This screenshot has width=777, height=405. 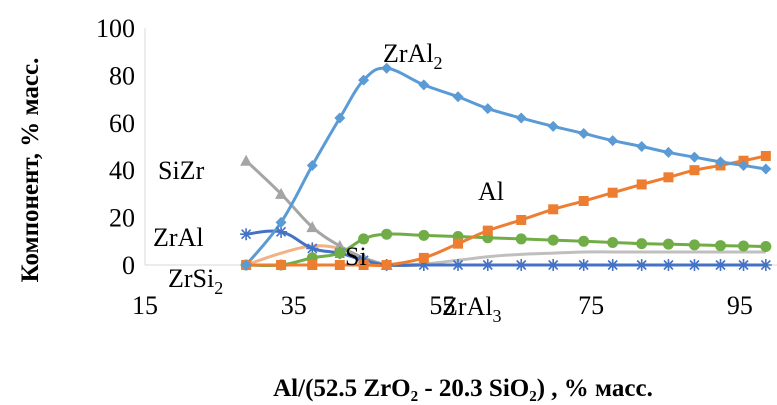 I want to click on series-label: ZrAl, so click(x=178, y=237).